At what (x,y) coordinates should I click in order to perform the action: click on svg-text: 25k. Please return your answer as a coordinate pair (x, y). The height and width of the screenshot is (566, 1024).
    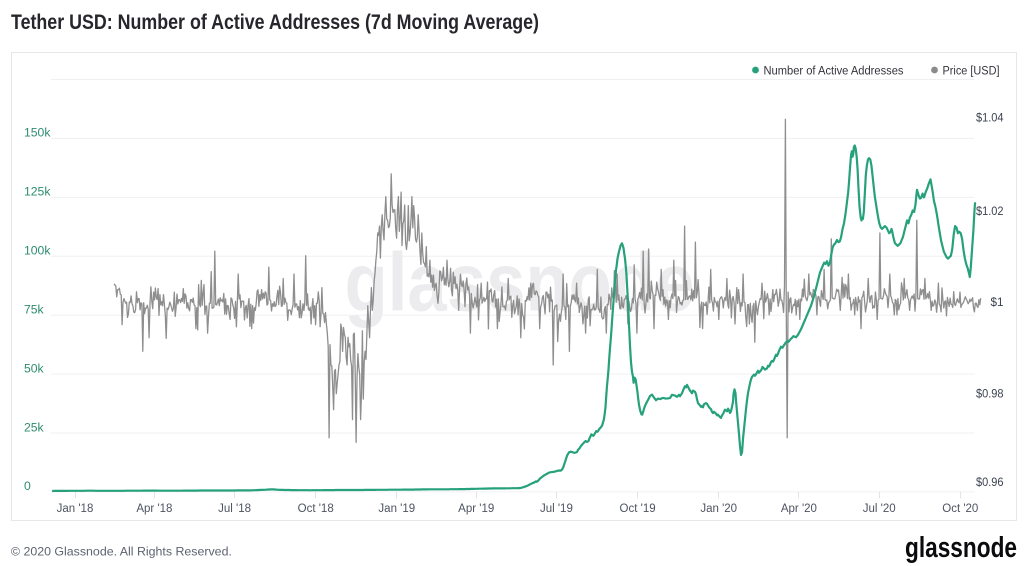
    Looking at the image, I should click on (34, 427).